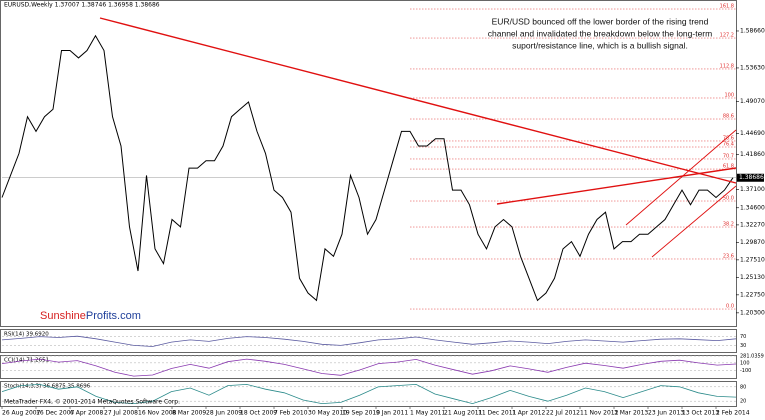 The image size is (765, 420). What do you see at coordinates (224, 413) in the screenshot?
I see `x-tick-label: 28 Jun 2009` at bounding box center [224, 413].